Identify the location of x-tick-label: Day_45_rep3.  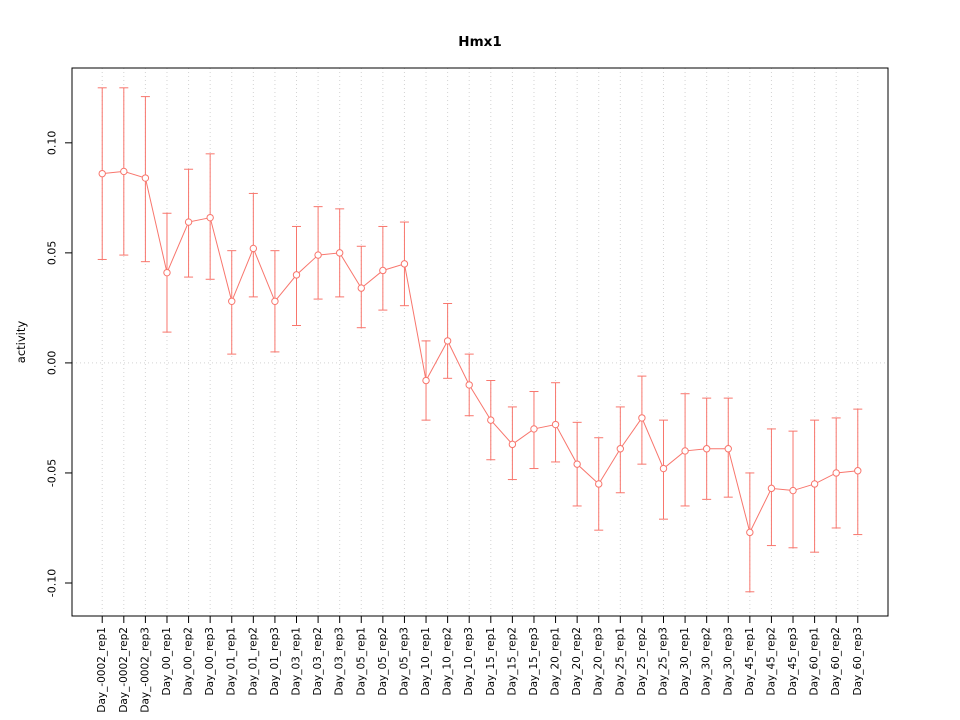
(793, 661).